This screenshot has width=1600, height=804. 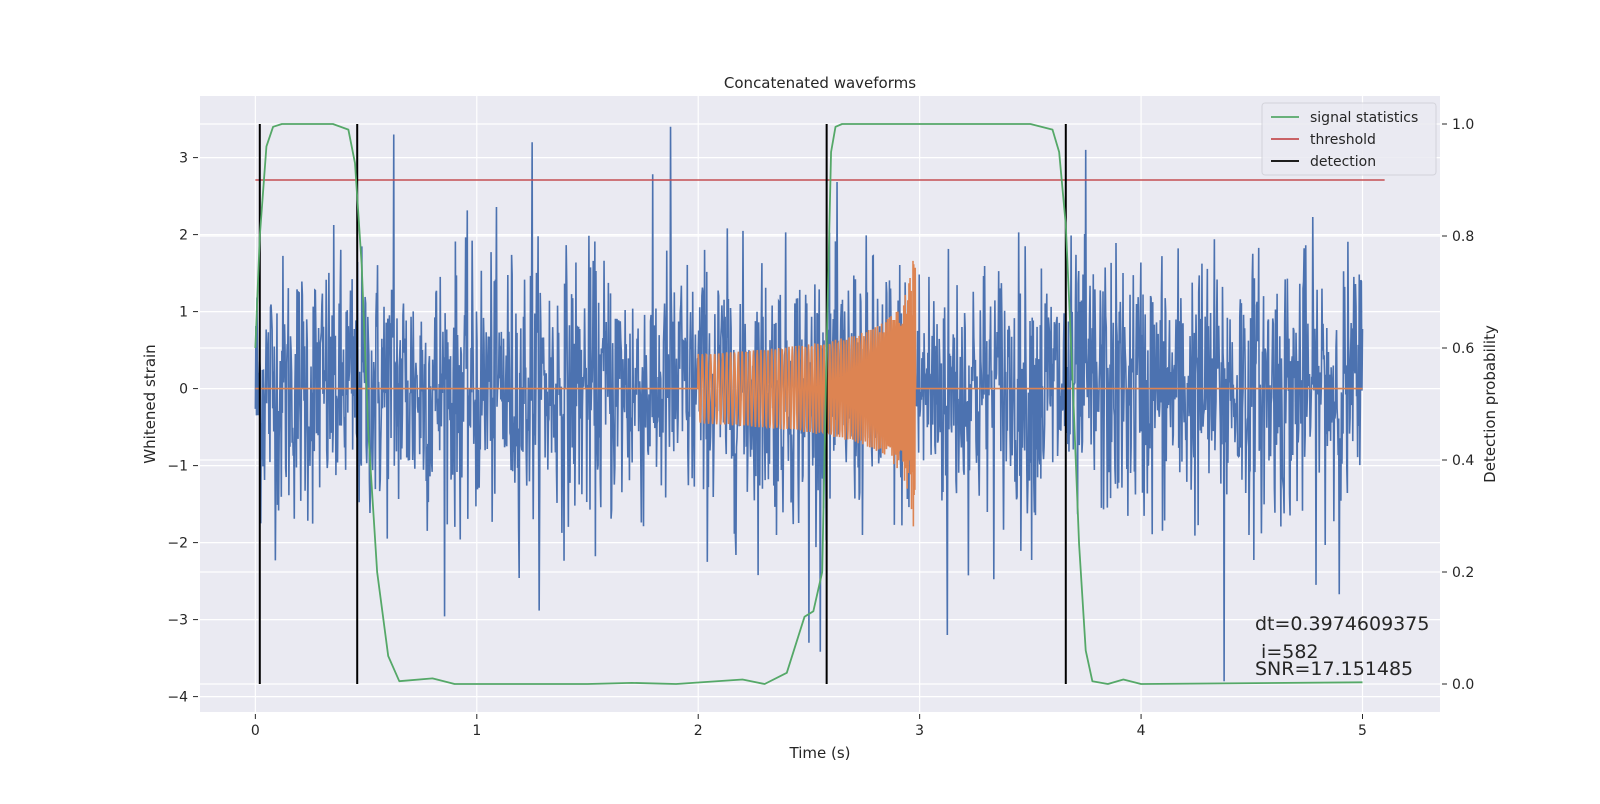 What do you see at coordinates (1463, 685) in the screenshot?
I see `y2-tick-label: 0.0` at bounding box center [1463, 685].